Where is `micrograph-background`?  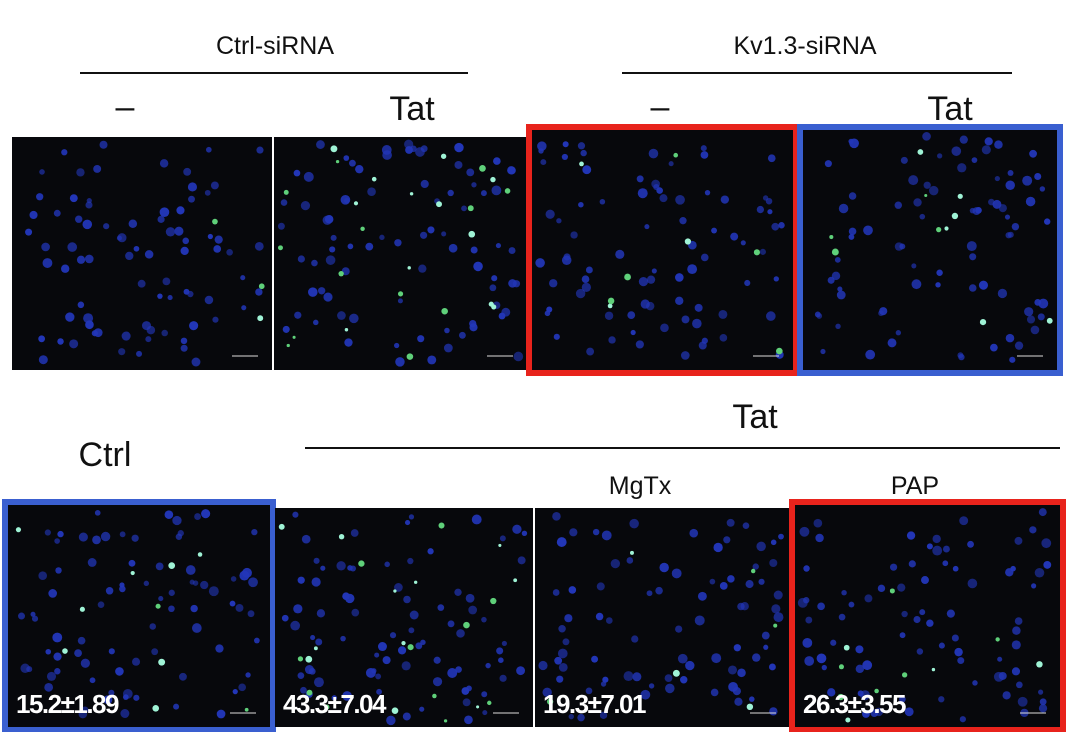 micrograph-background is located at coordinates (662, 617).